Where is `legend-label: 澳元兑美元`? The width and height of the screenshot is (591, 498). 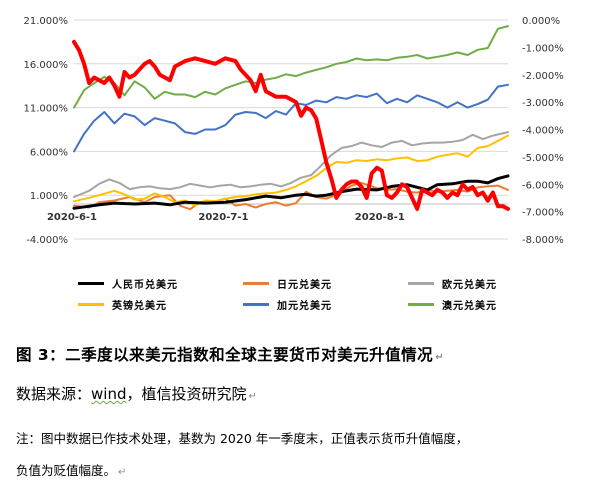 legend-label: 澳元兑美元 is located at coordinates (469, 306).